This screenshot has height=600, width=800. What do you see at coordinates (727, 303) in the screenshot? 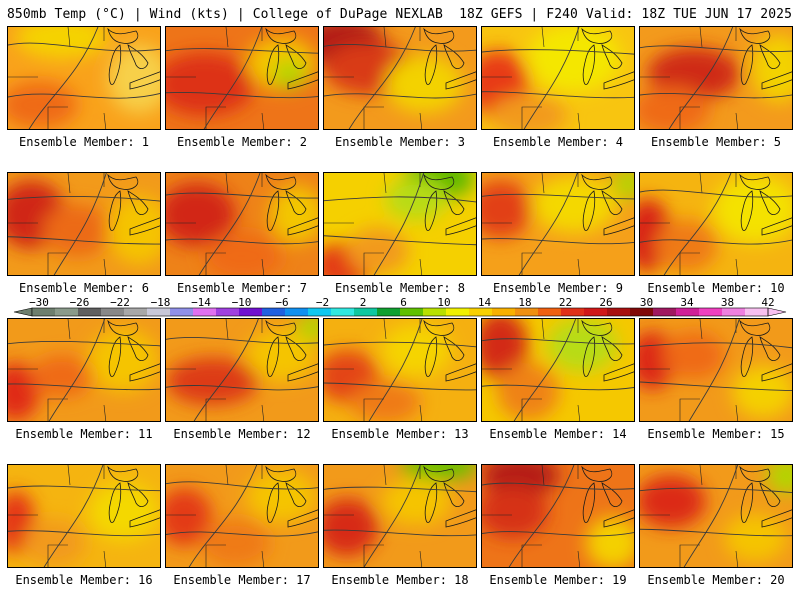
I see `colorbar-tick-label: 38` at bounding box center [727, 303].